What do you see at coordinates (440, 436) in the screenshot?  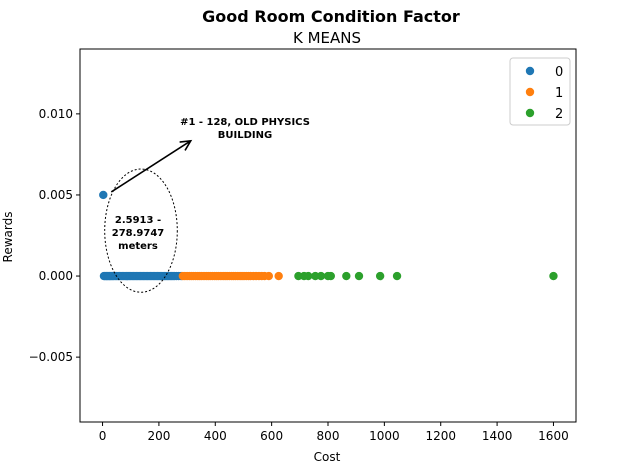 I see `x-tick-label: 1200` at bounding box center [440, 436].